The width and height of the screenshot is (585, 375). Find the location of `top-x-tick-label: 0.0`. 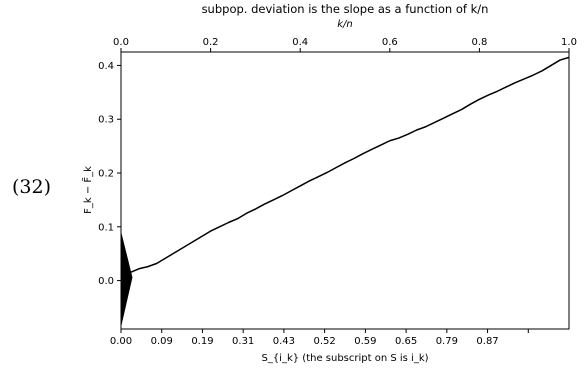

top-x-tick-label: 0.0 is located at coordinates (121, 42).